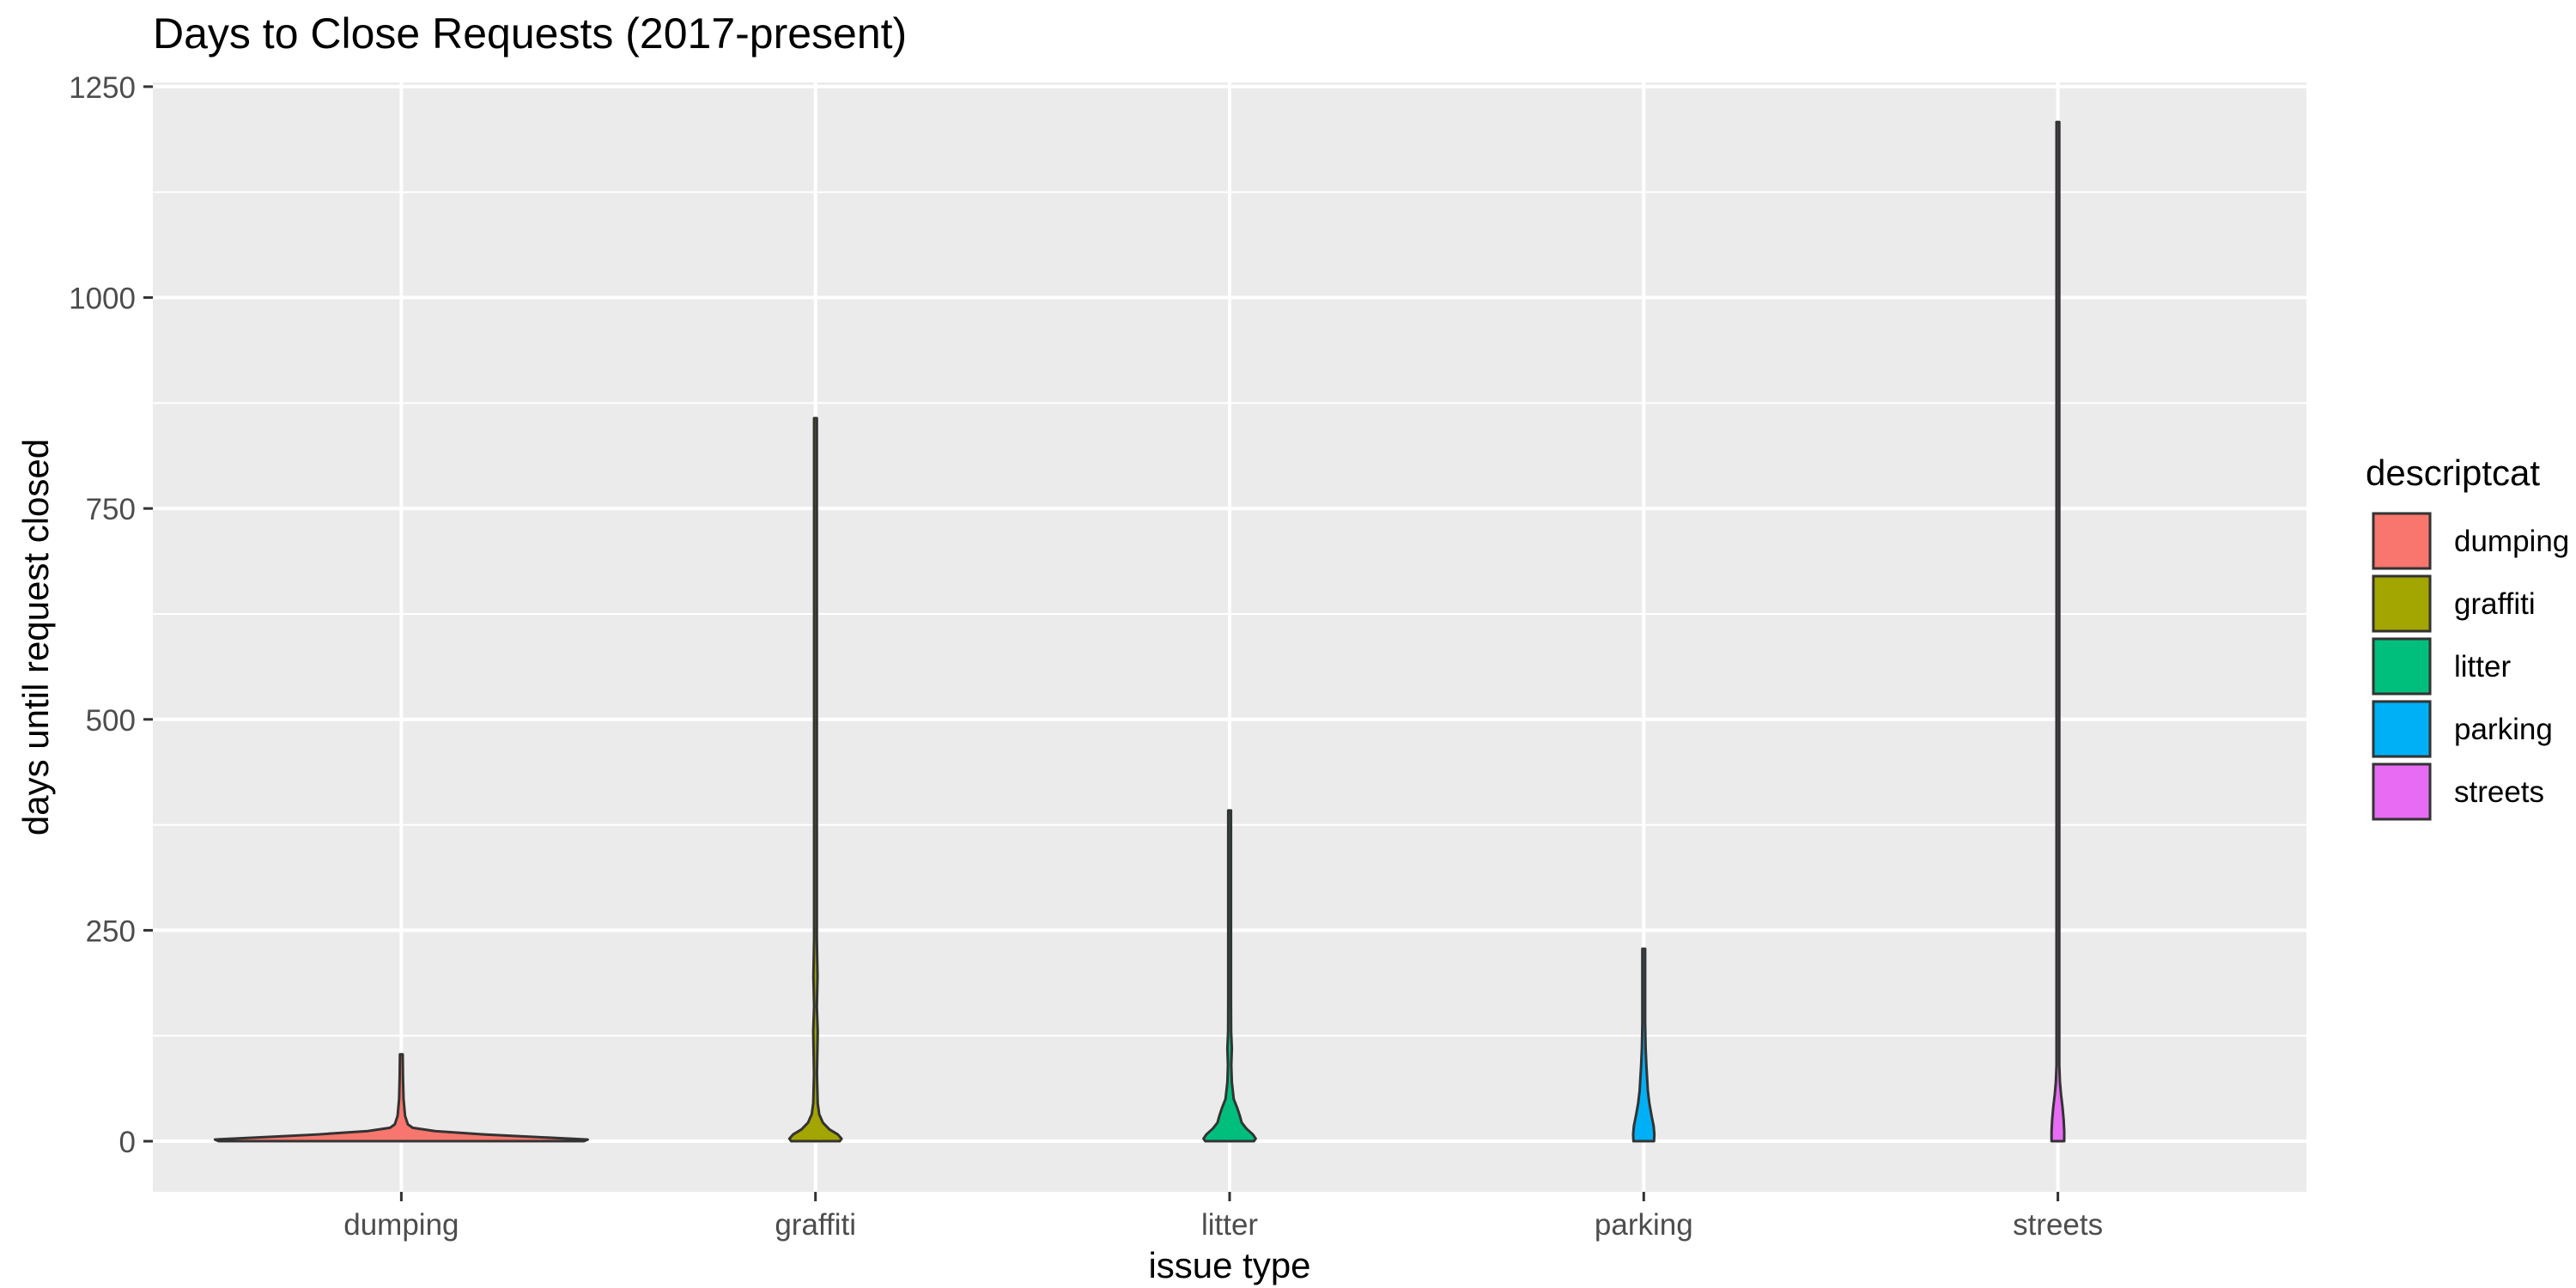 The width and height of the screenshot is (2576, 1288). What do you see at coordinates (2058, 1225) in the screenshot?
I see `x-tick-label: streets` at bounding box center [2058, 1225].